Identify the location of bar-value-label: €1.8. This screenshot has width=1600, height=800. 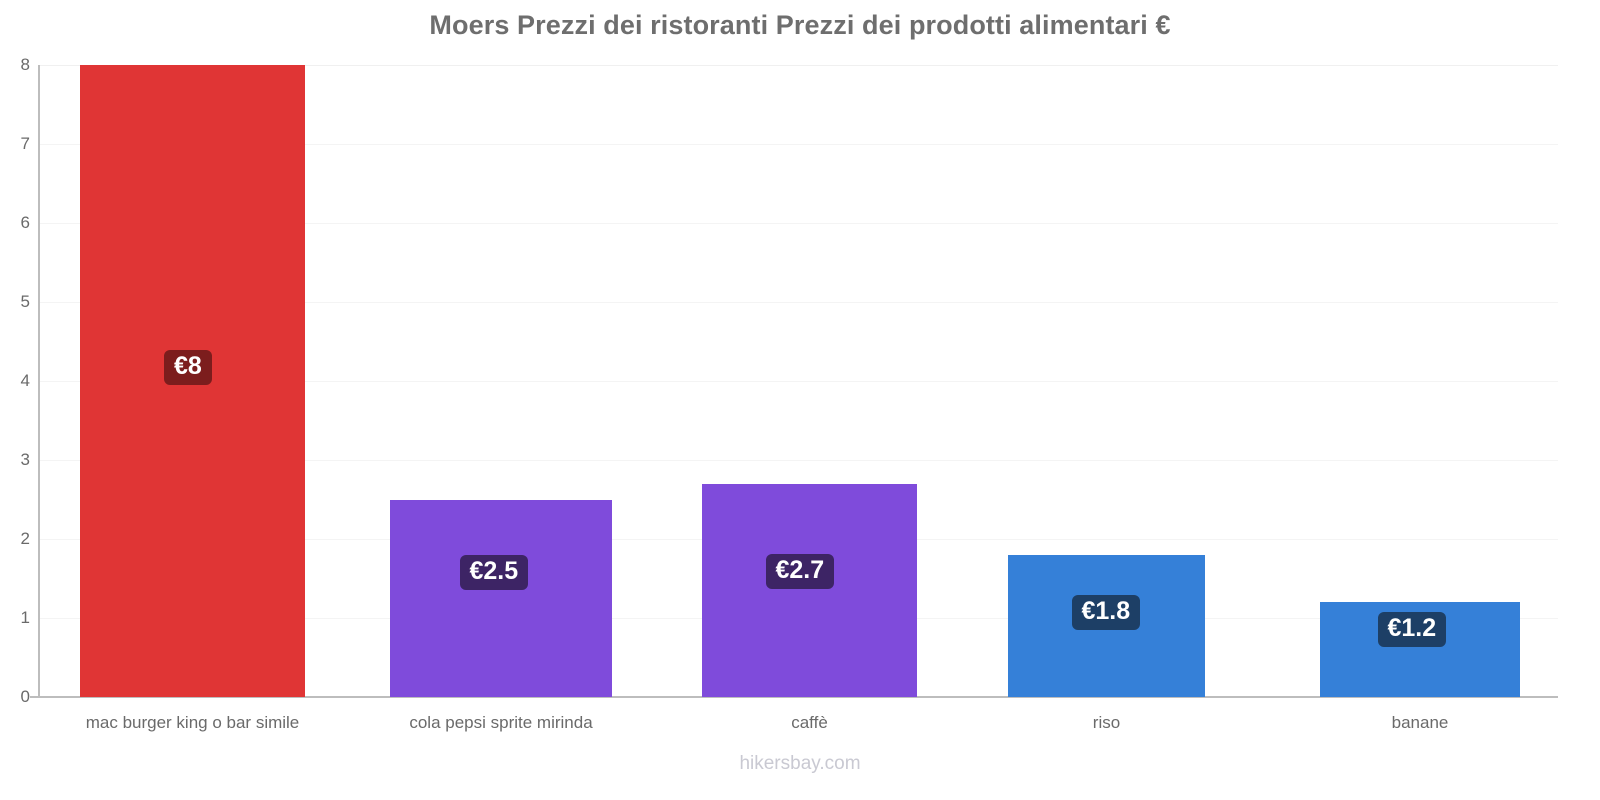
(1106, 612).